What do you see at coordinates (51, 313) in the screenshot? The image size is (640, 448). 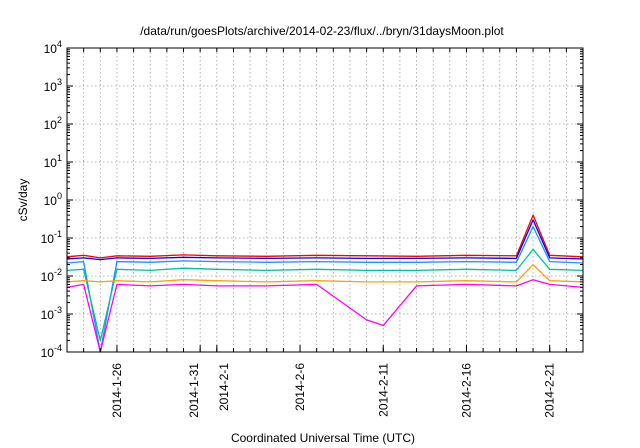 I see `y-tick-label: 10⁻³` at bounding box center [51, 313].